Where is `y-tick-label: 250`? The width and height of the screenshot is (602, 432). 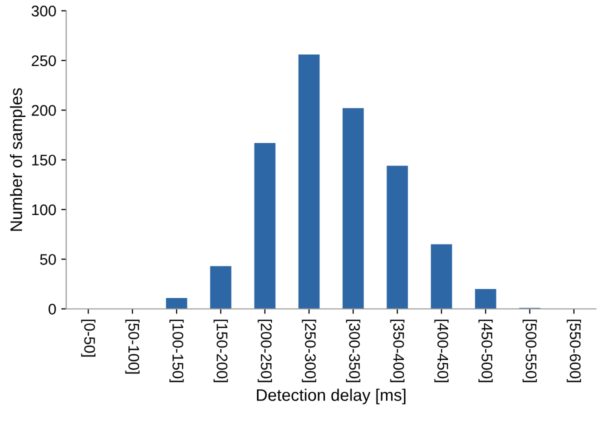 y-tick-label: 250 is located at coordinates (44, 60).